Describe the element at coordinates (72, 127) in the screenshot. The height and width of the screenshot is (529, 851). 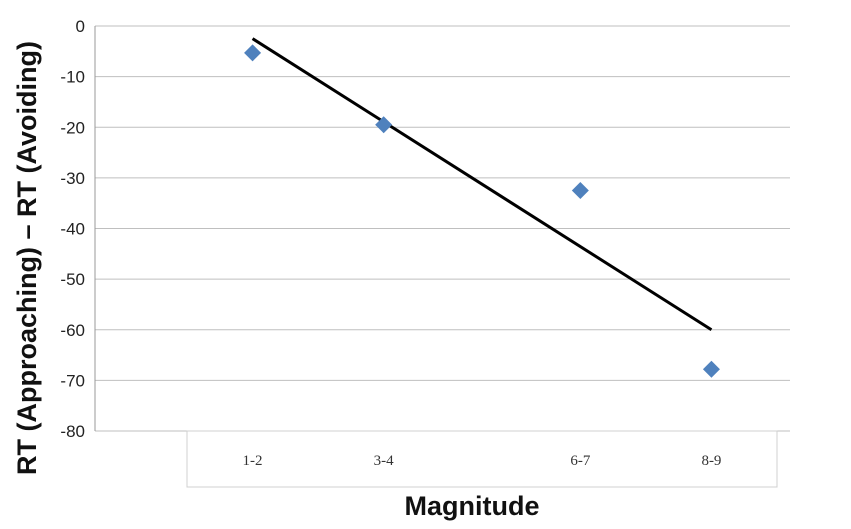
I see `y-tick-label: -20` at that location.